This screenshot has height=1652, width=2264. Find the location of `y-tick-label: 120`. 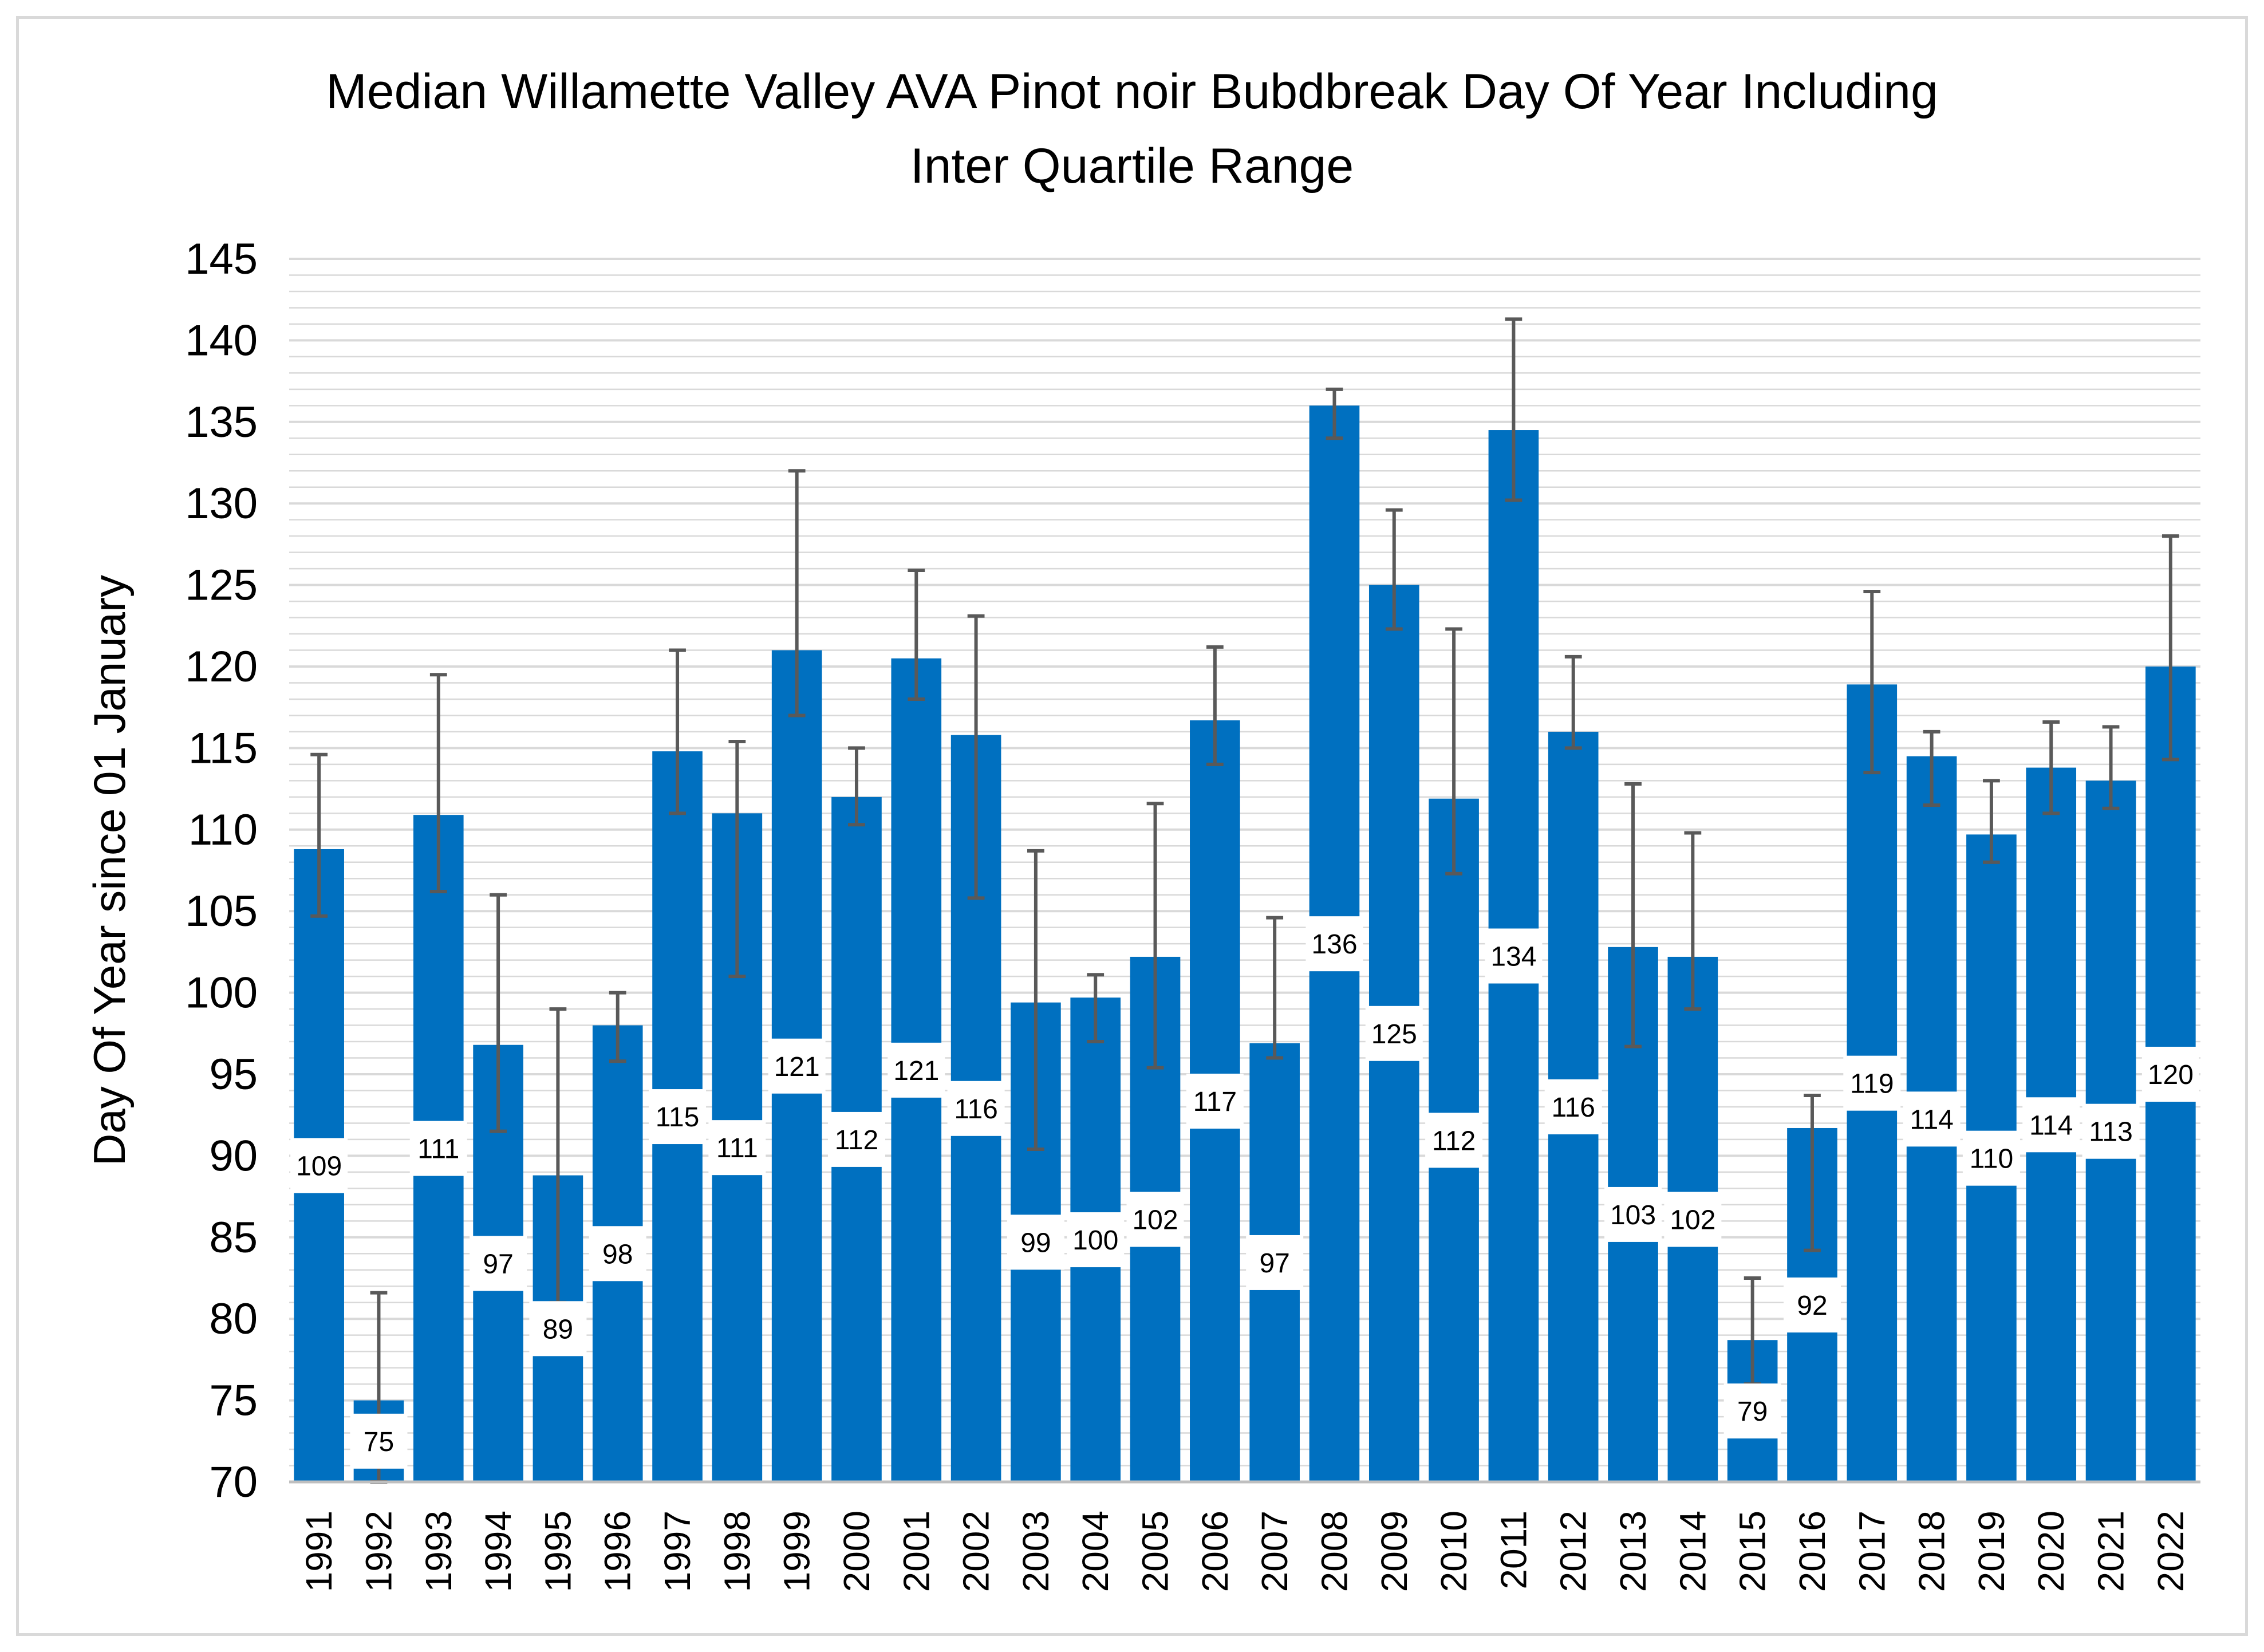

y-tick-label: 120 is located at coordinates (221, 667).